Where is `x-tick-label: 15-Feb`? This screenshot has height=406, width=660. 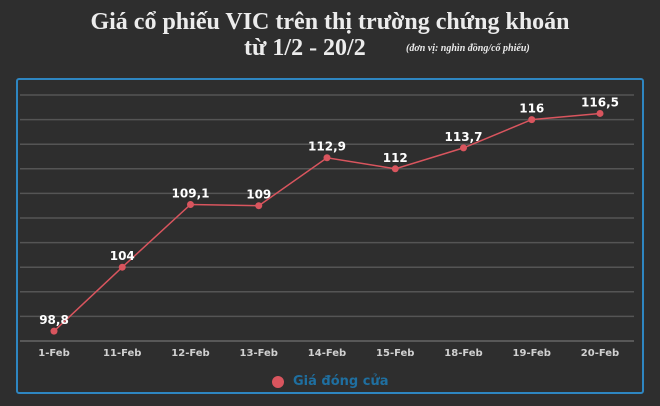
x-tick-label: 15-Feb is located at coordinates (395, 353).